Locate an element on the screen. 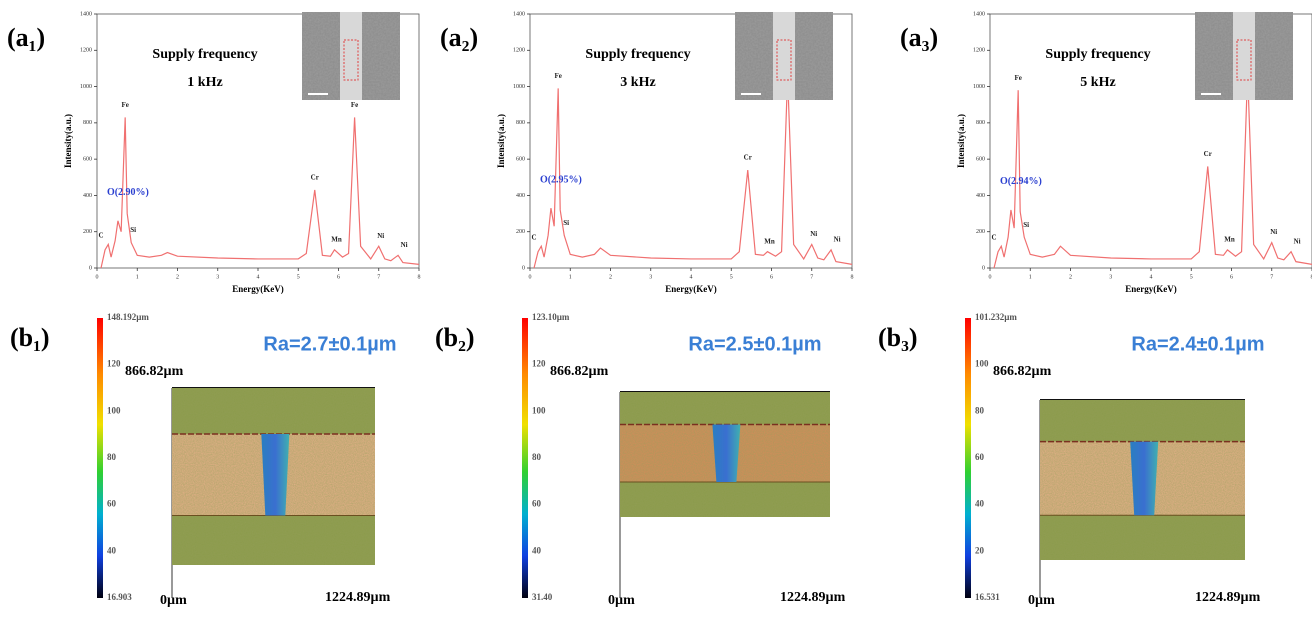  panel-label: (a₃) is located at coordinates (919, 37).